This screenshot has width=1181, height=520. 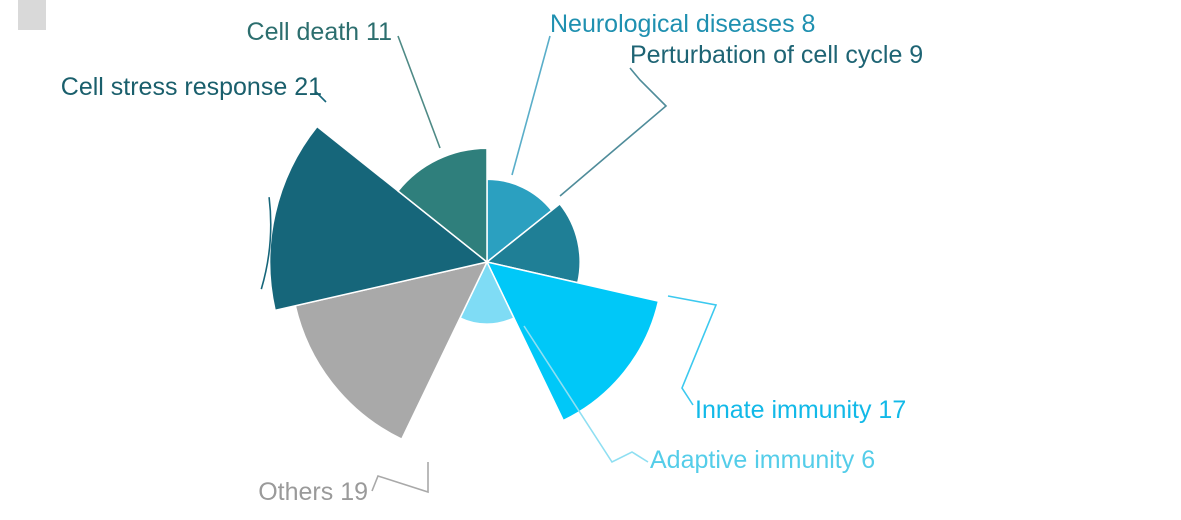 I want to click on slice-adaptive-immunity, so click(x=487, y=292).